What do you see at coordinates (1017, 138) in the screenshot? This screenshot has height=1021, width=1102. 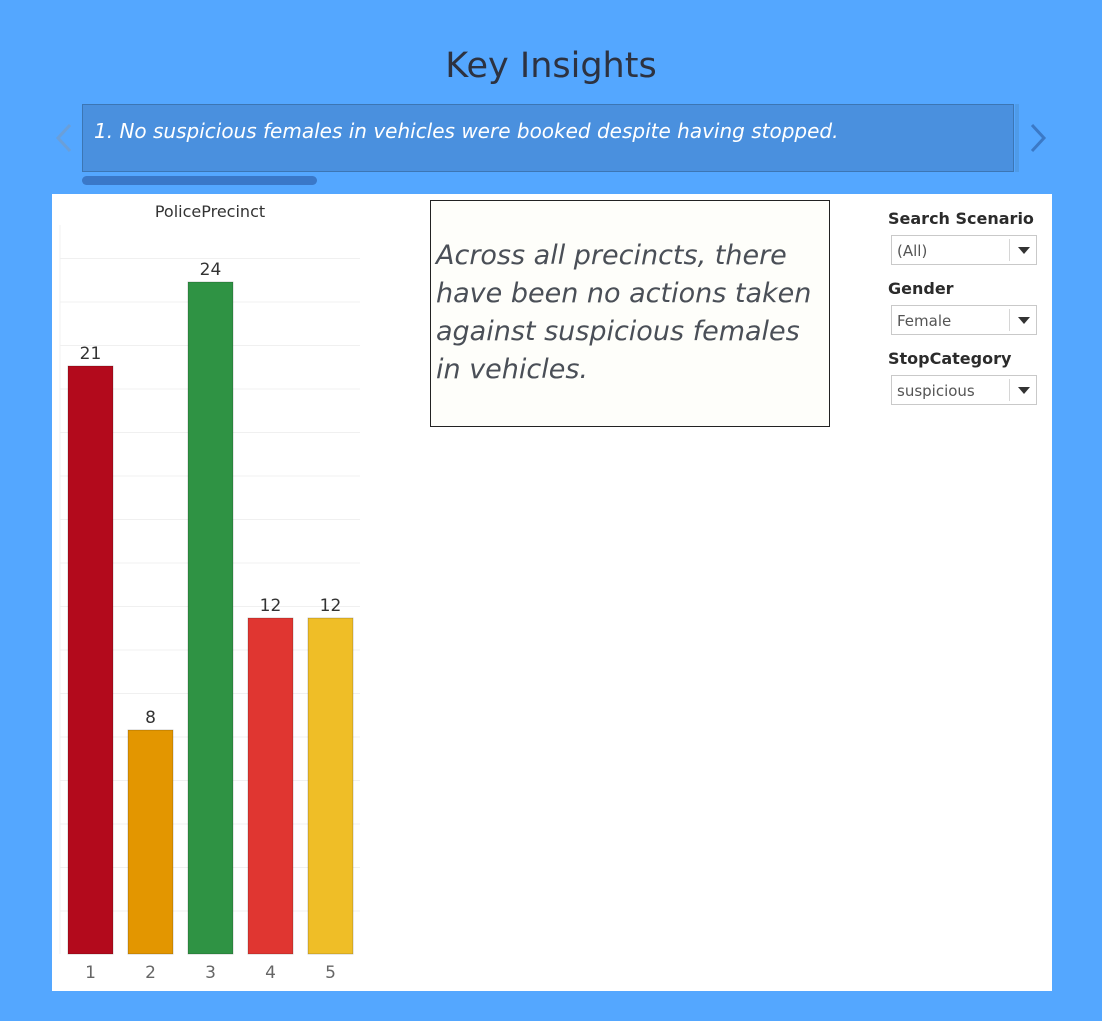 I see `caption-edge` at bounding box center [1017, 138].